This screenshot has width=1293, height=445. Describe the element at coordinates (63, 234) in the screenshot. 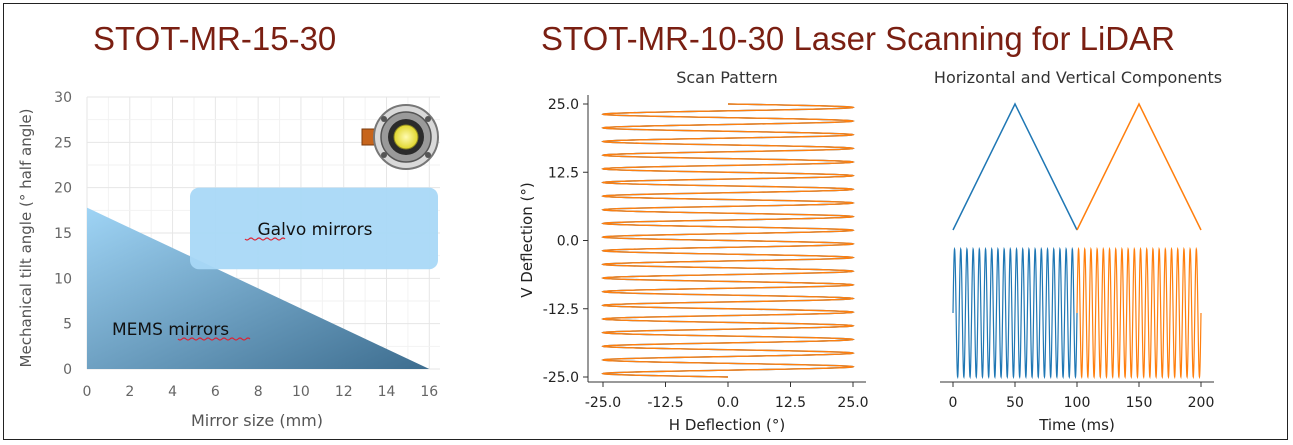

I see `left-ytick-label: 15` at that location.